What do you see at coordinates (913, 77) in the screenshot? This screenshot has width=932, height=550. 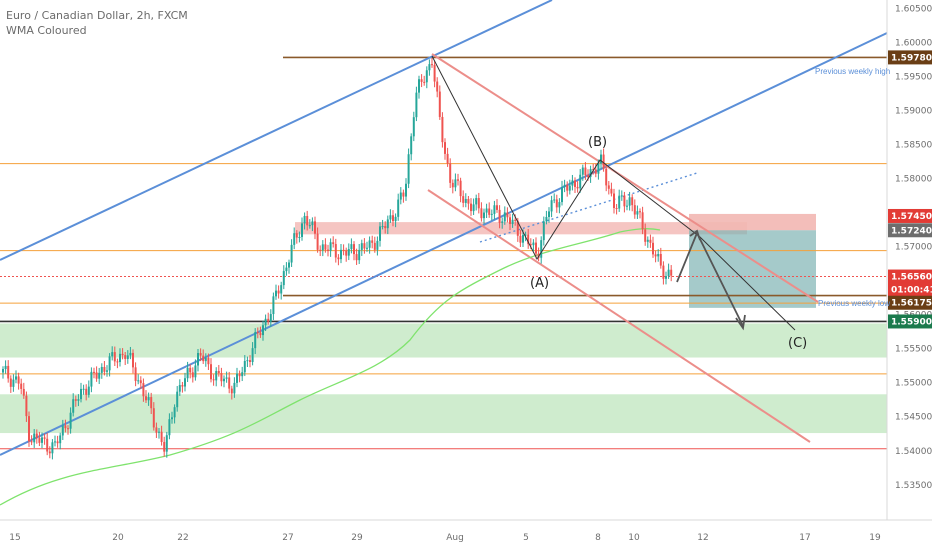 I see `y-tick-label: 1.59500` at bounding box center [913, 77].